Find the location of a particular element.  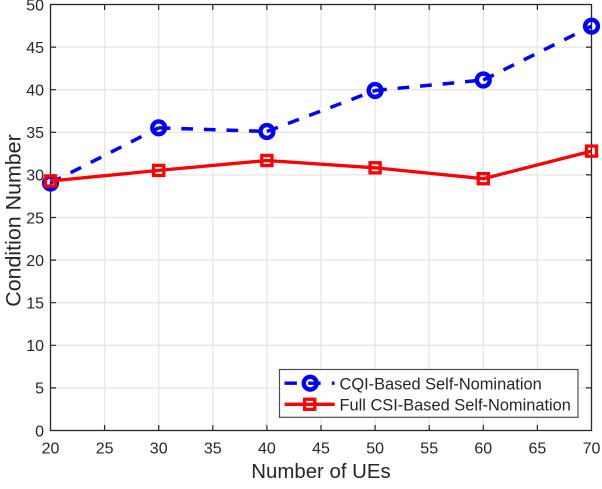

svg-text: CQI-Based Self-Nomination is located at coordinates (441, 385).